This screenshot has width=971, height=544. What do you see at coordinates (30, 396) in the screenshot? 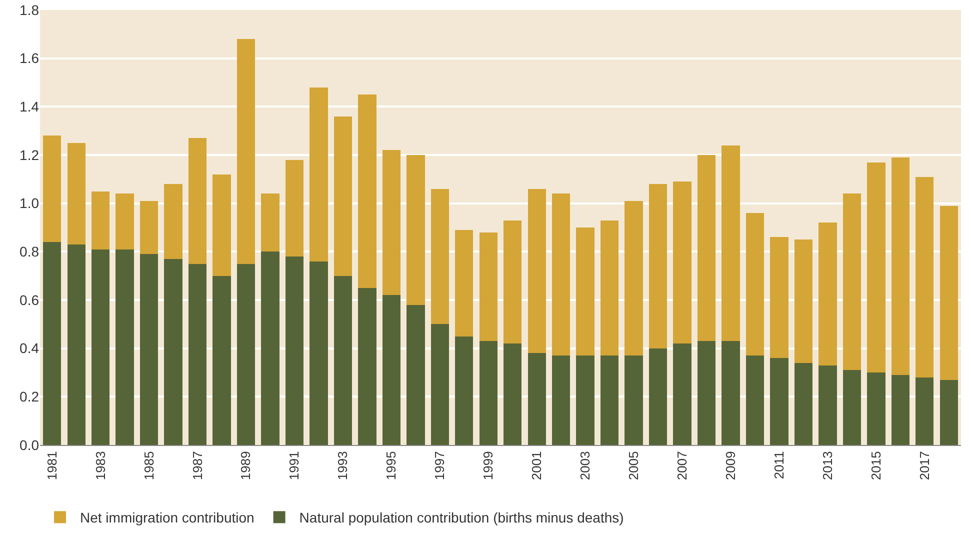
I see `y-tick-label: 0.2` at bounding box center [30, 396].